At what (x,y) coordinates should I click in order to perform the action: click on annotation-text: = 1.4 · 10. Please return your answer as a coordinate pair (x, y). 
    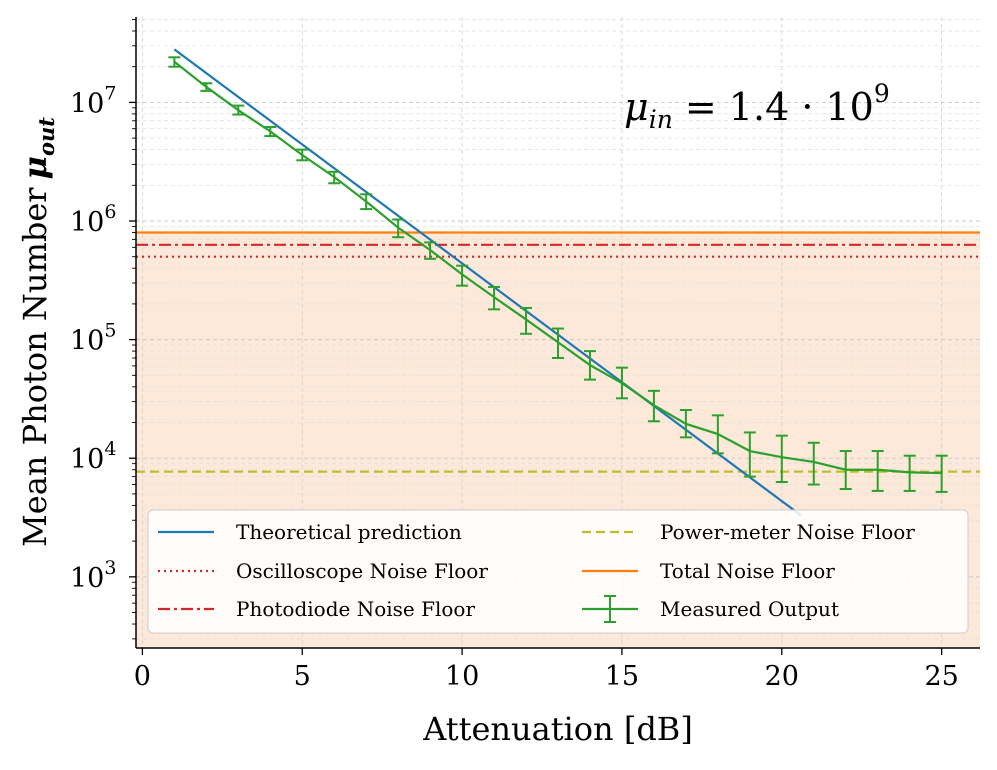
    Looking at the image, I should click on (773, 107).